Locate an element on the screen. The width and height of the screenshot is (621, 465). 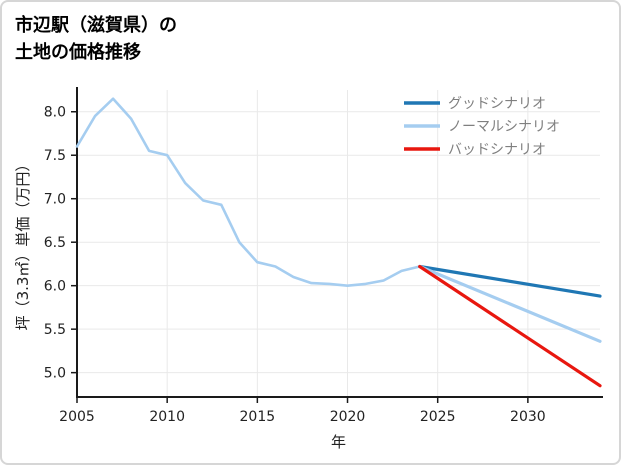
series-line-bad is located at coordinates (510, 326).